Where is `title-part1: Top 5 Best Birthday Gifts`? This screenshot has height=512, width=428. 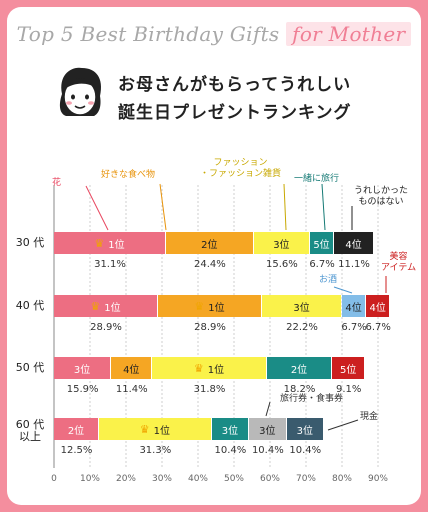 title-part1: Top 5 Best Birthday Gifts is located at coordinates (151, 34).